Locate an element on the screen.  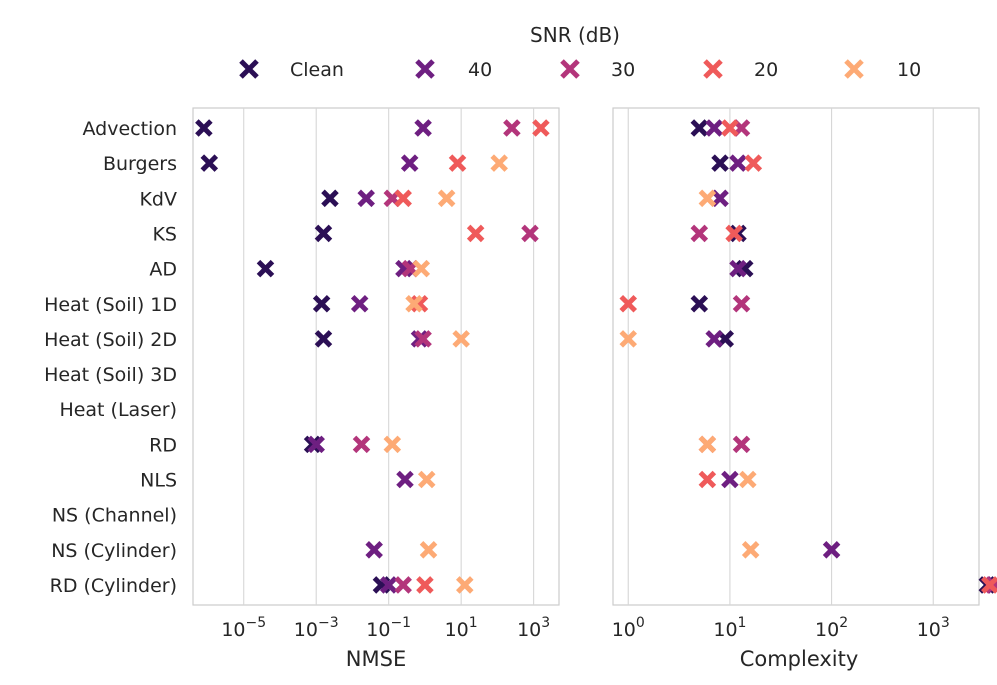
category-label: NLS is located at coordinates (158, 481).